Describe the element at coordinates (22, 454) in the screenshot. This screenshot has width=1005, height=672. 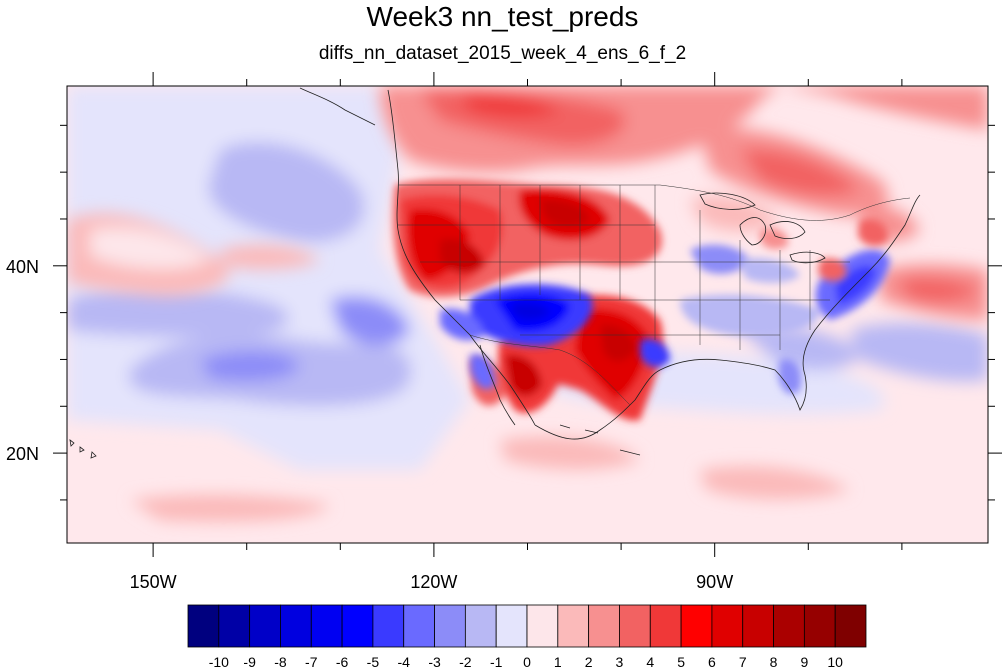
I see `y-tick-label: 20N` at that location.